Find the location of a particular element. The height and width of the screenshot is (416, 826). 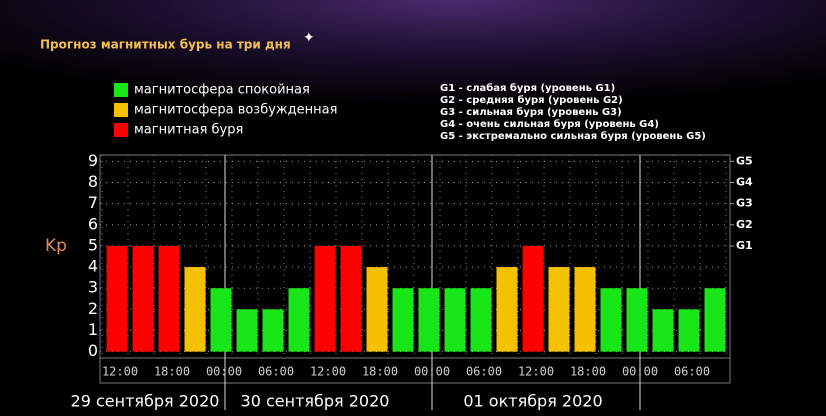

y-axis-label: Kp is located at coordinates (56, 246).